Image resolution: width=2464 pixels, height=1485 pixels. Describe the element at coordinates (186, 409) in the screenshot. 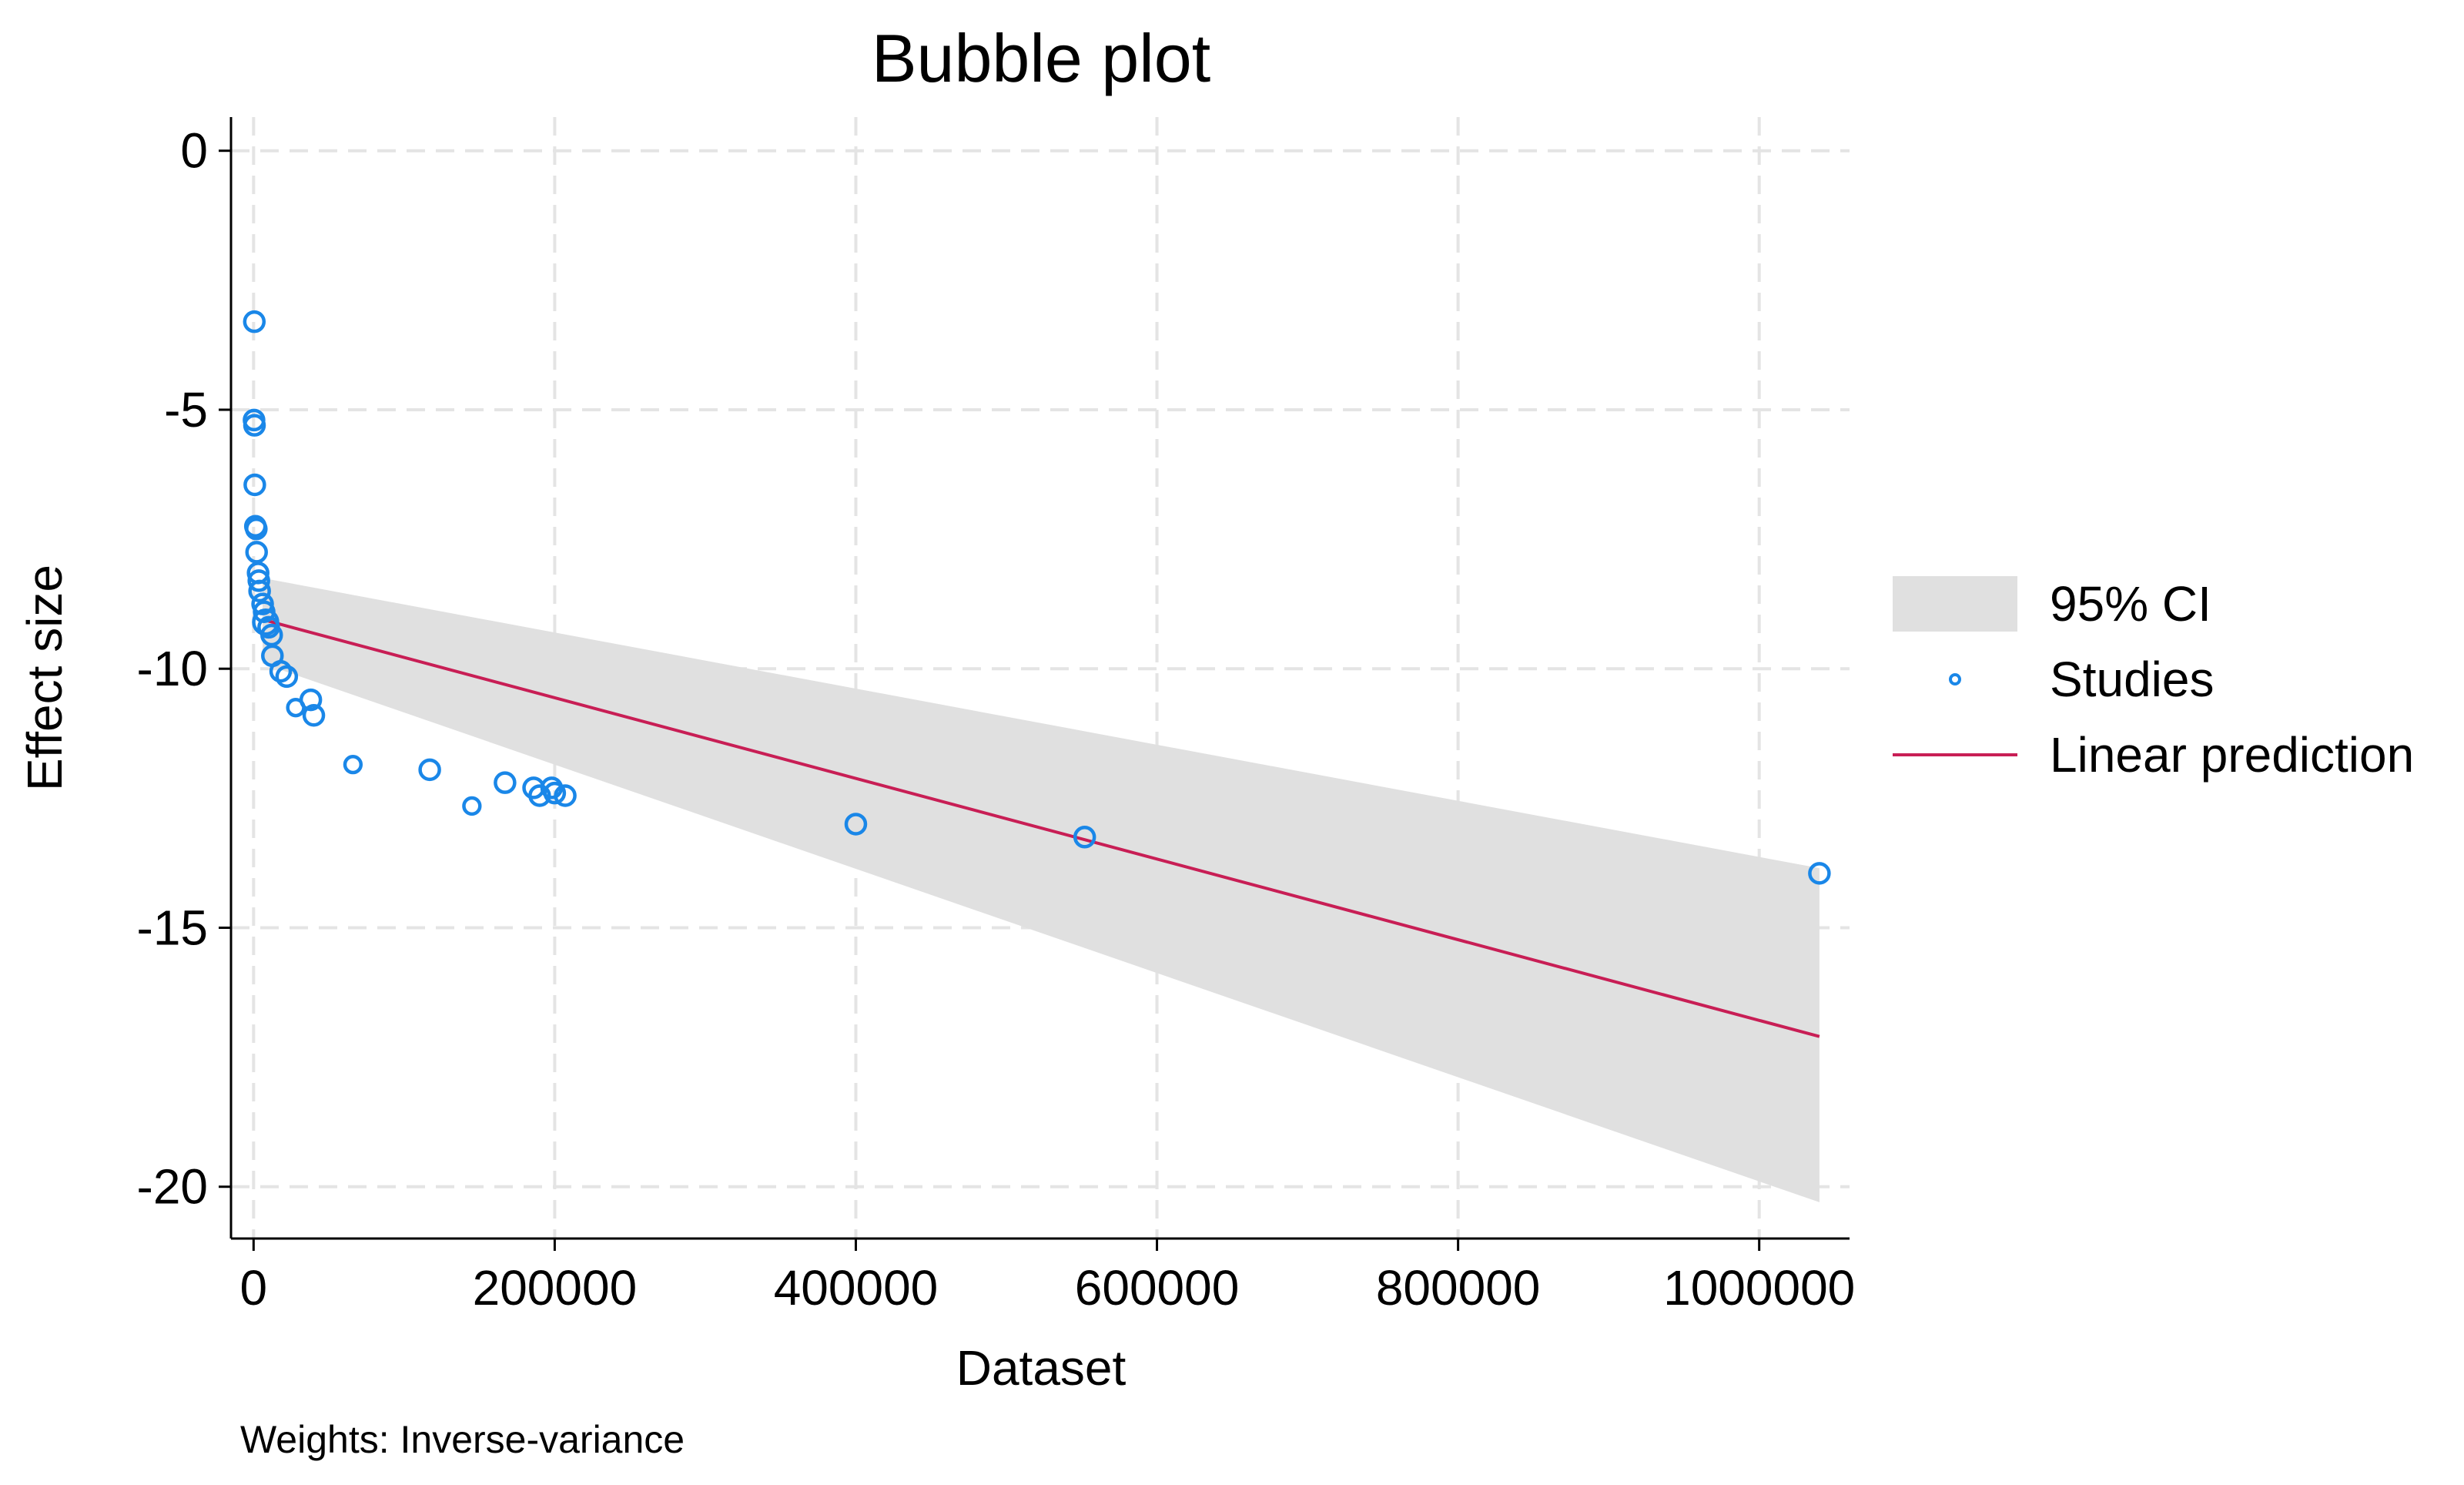

I see `y-tick-label: -5` at that location.